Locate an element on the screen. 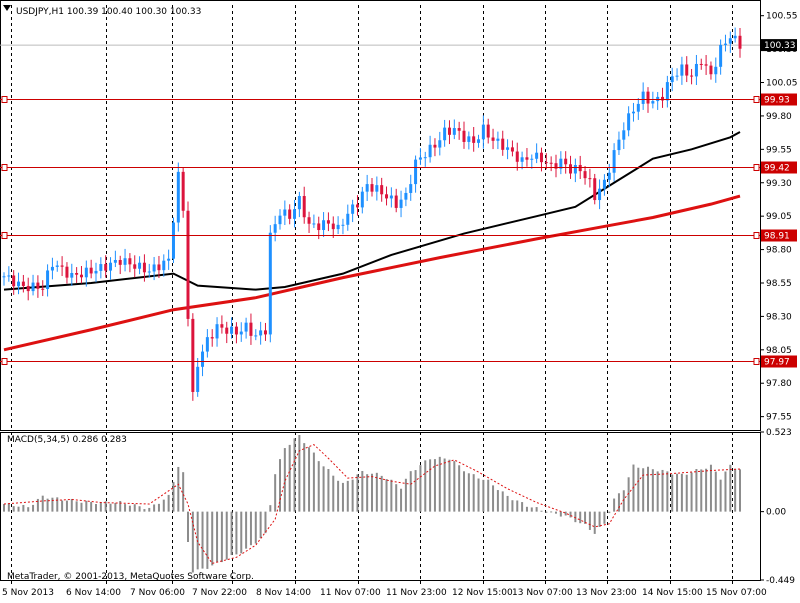  x-tick-label: 7 Nov 22:00 is located at coordinates (219, 593).